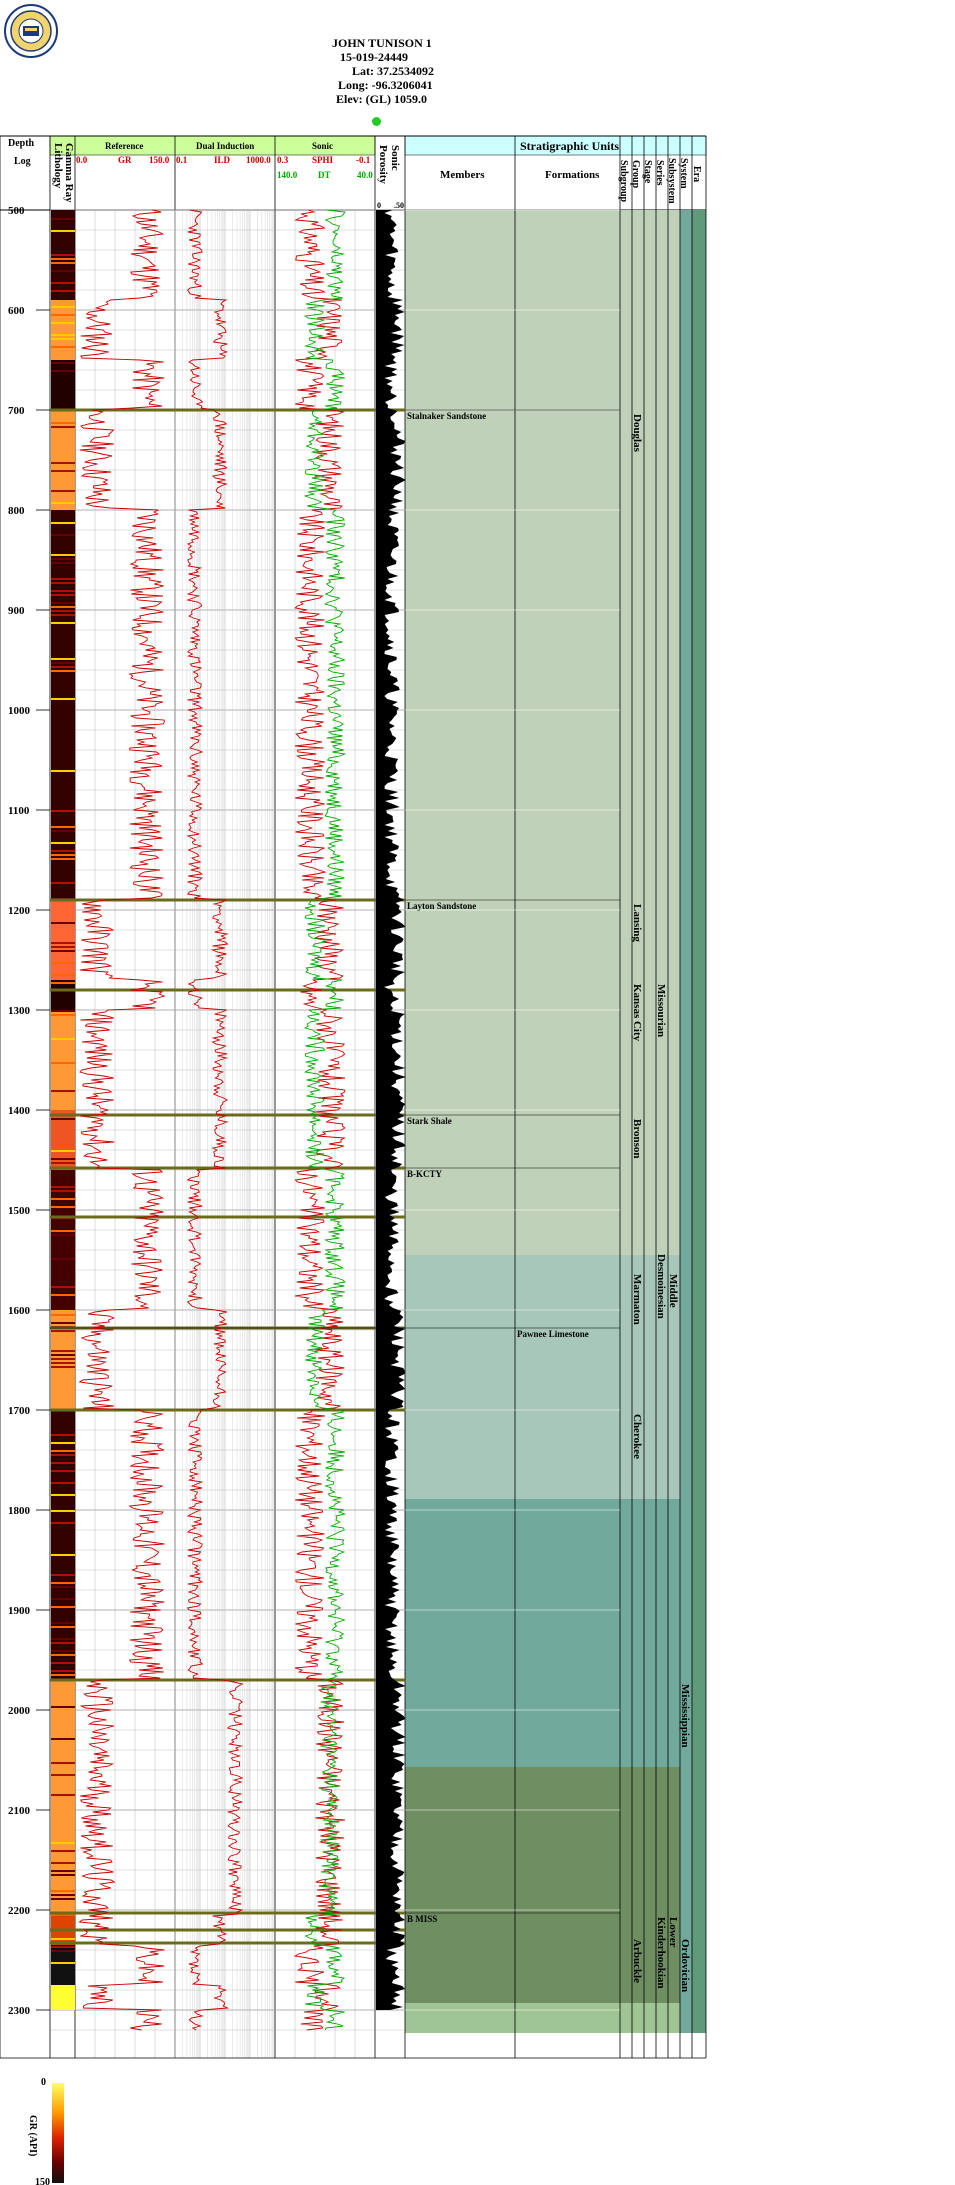 This screenshot has height=2185, width=955. I want to click on system-header: System, so click(683, 173).